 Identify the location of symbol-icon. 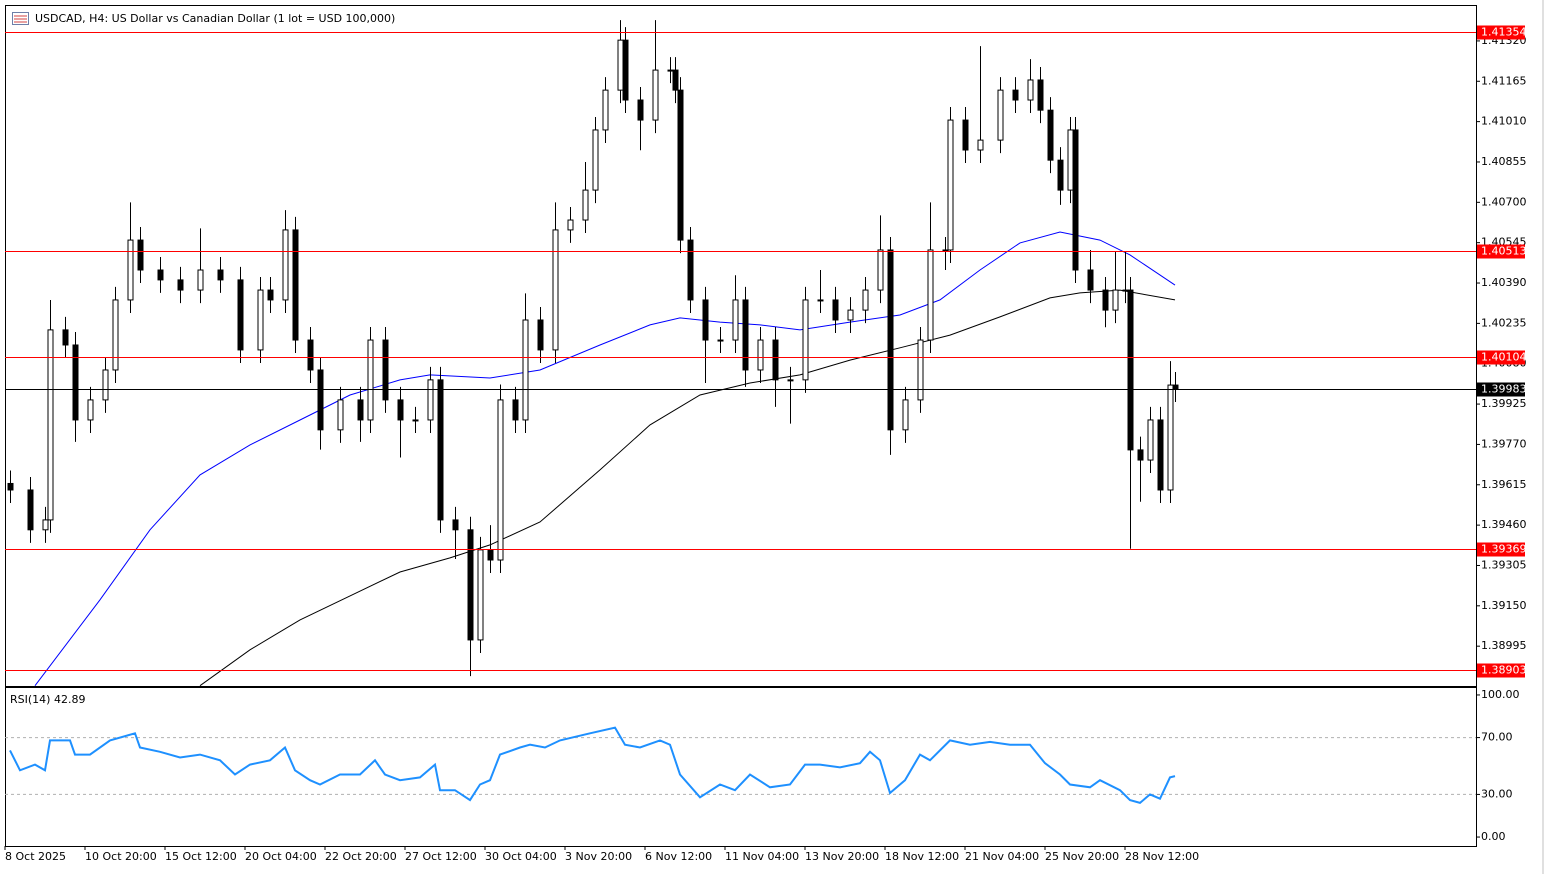
(20, 18).